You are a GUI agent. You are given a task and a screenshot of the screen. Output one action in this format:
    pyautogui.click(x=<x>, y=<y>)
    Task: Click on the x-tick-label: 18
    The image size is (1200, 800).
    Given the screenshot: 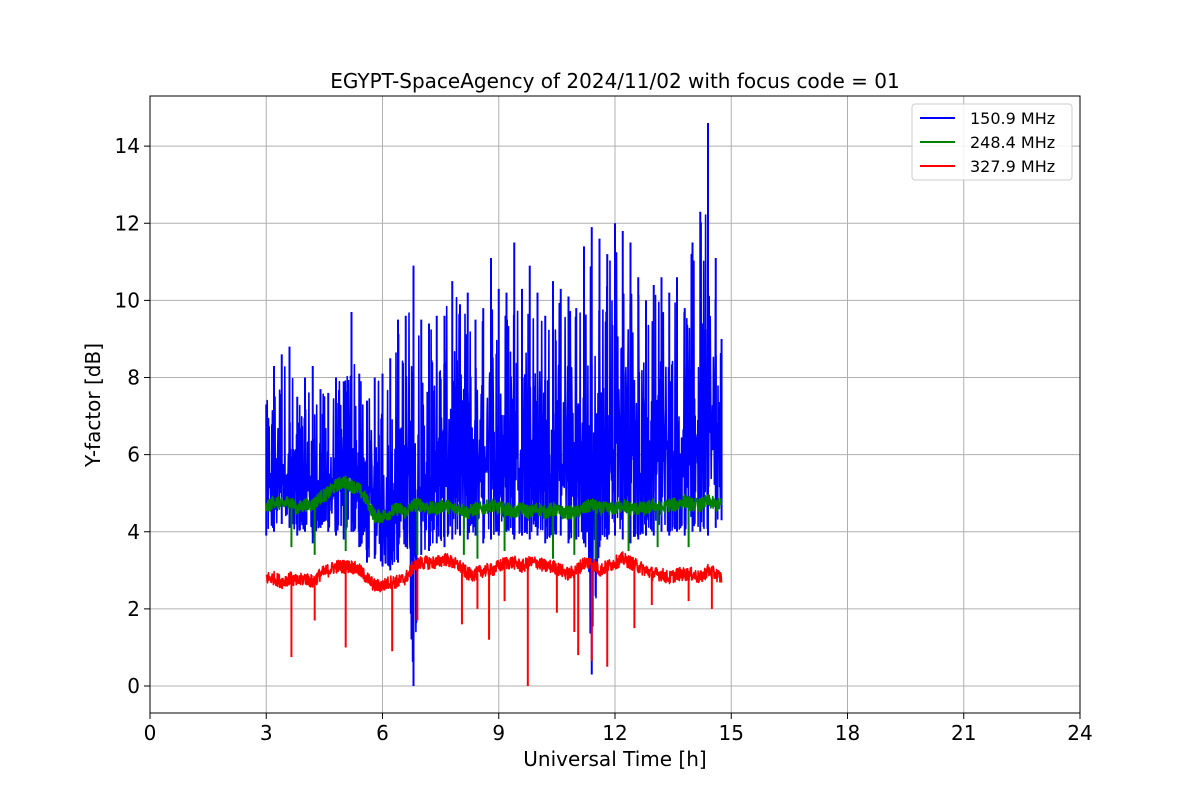 What is the action you would take?
    pyautogui.click(x=847, y=733)
    